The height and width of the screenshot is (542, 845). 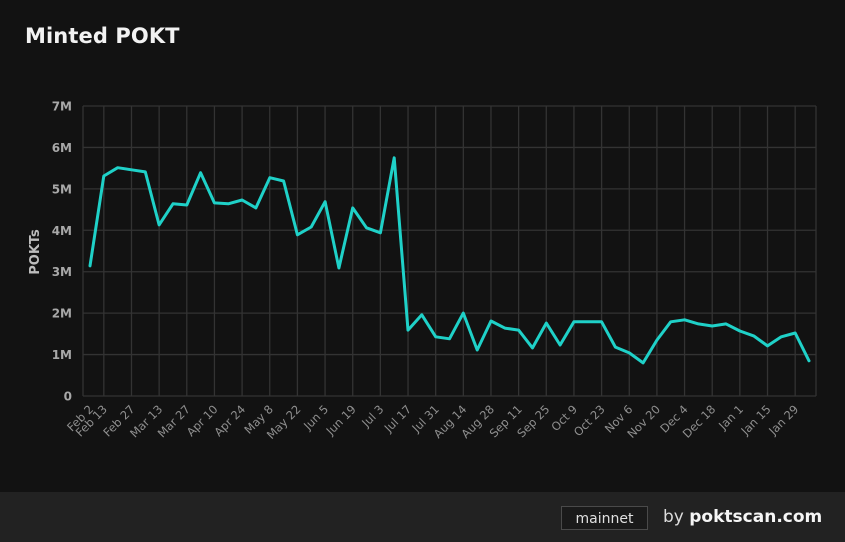 I want to click on site-link: poktscan.com, so click(x=756, y=517).